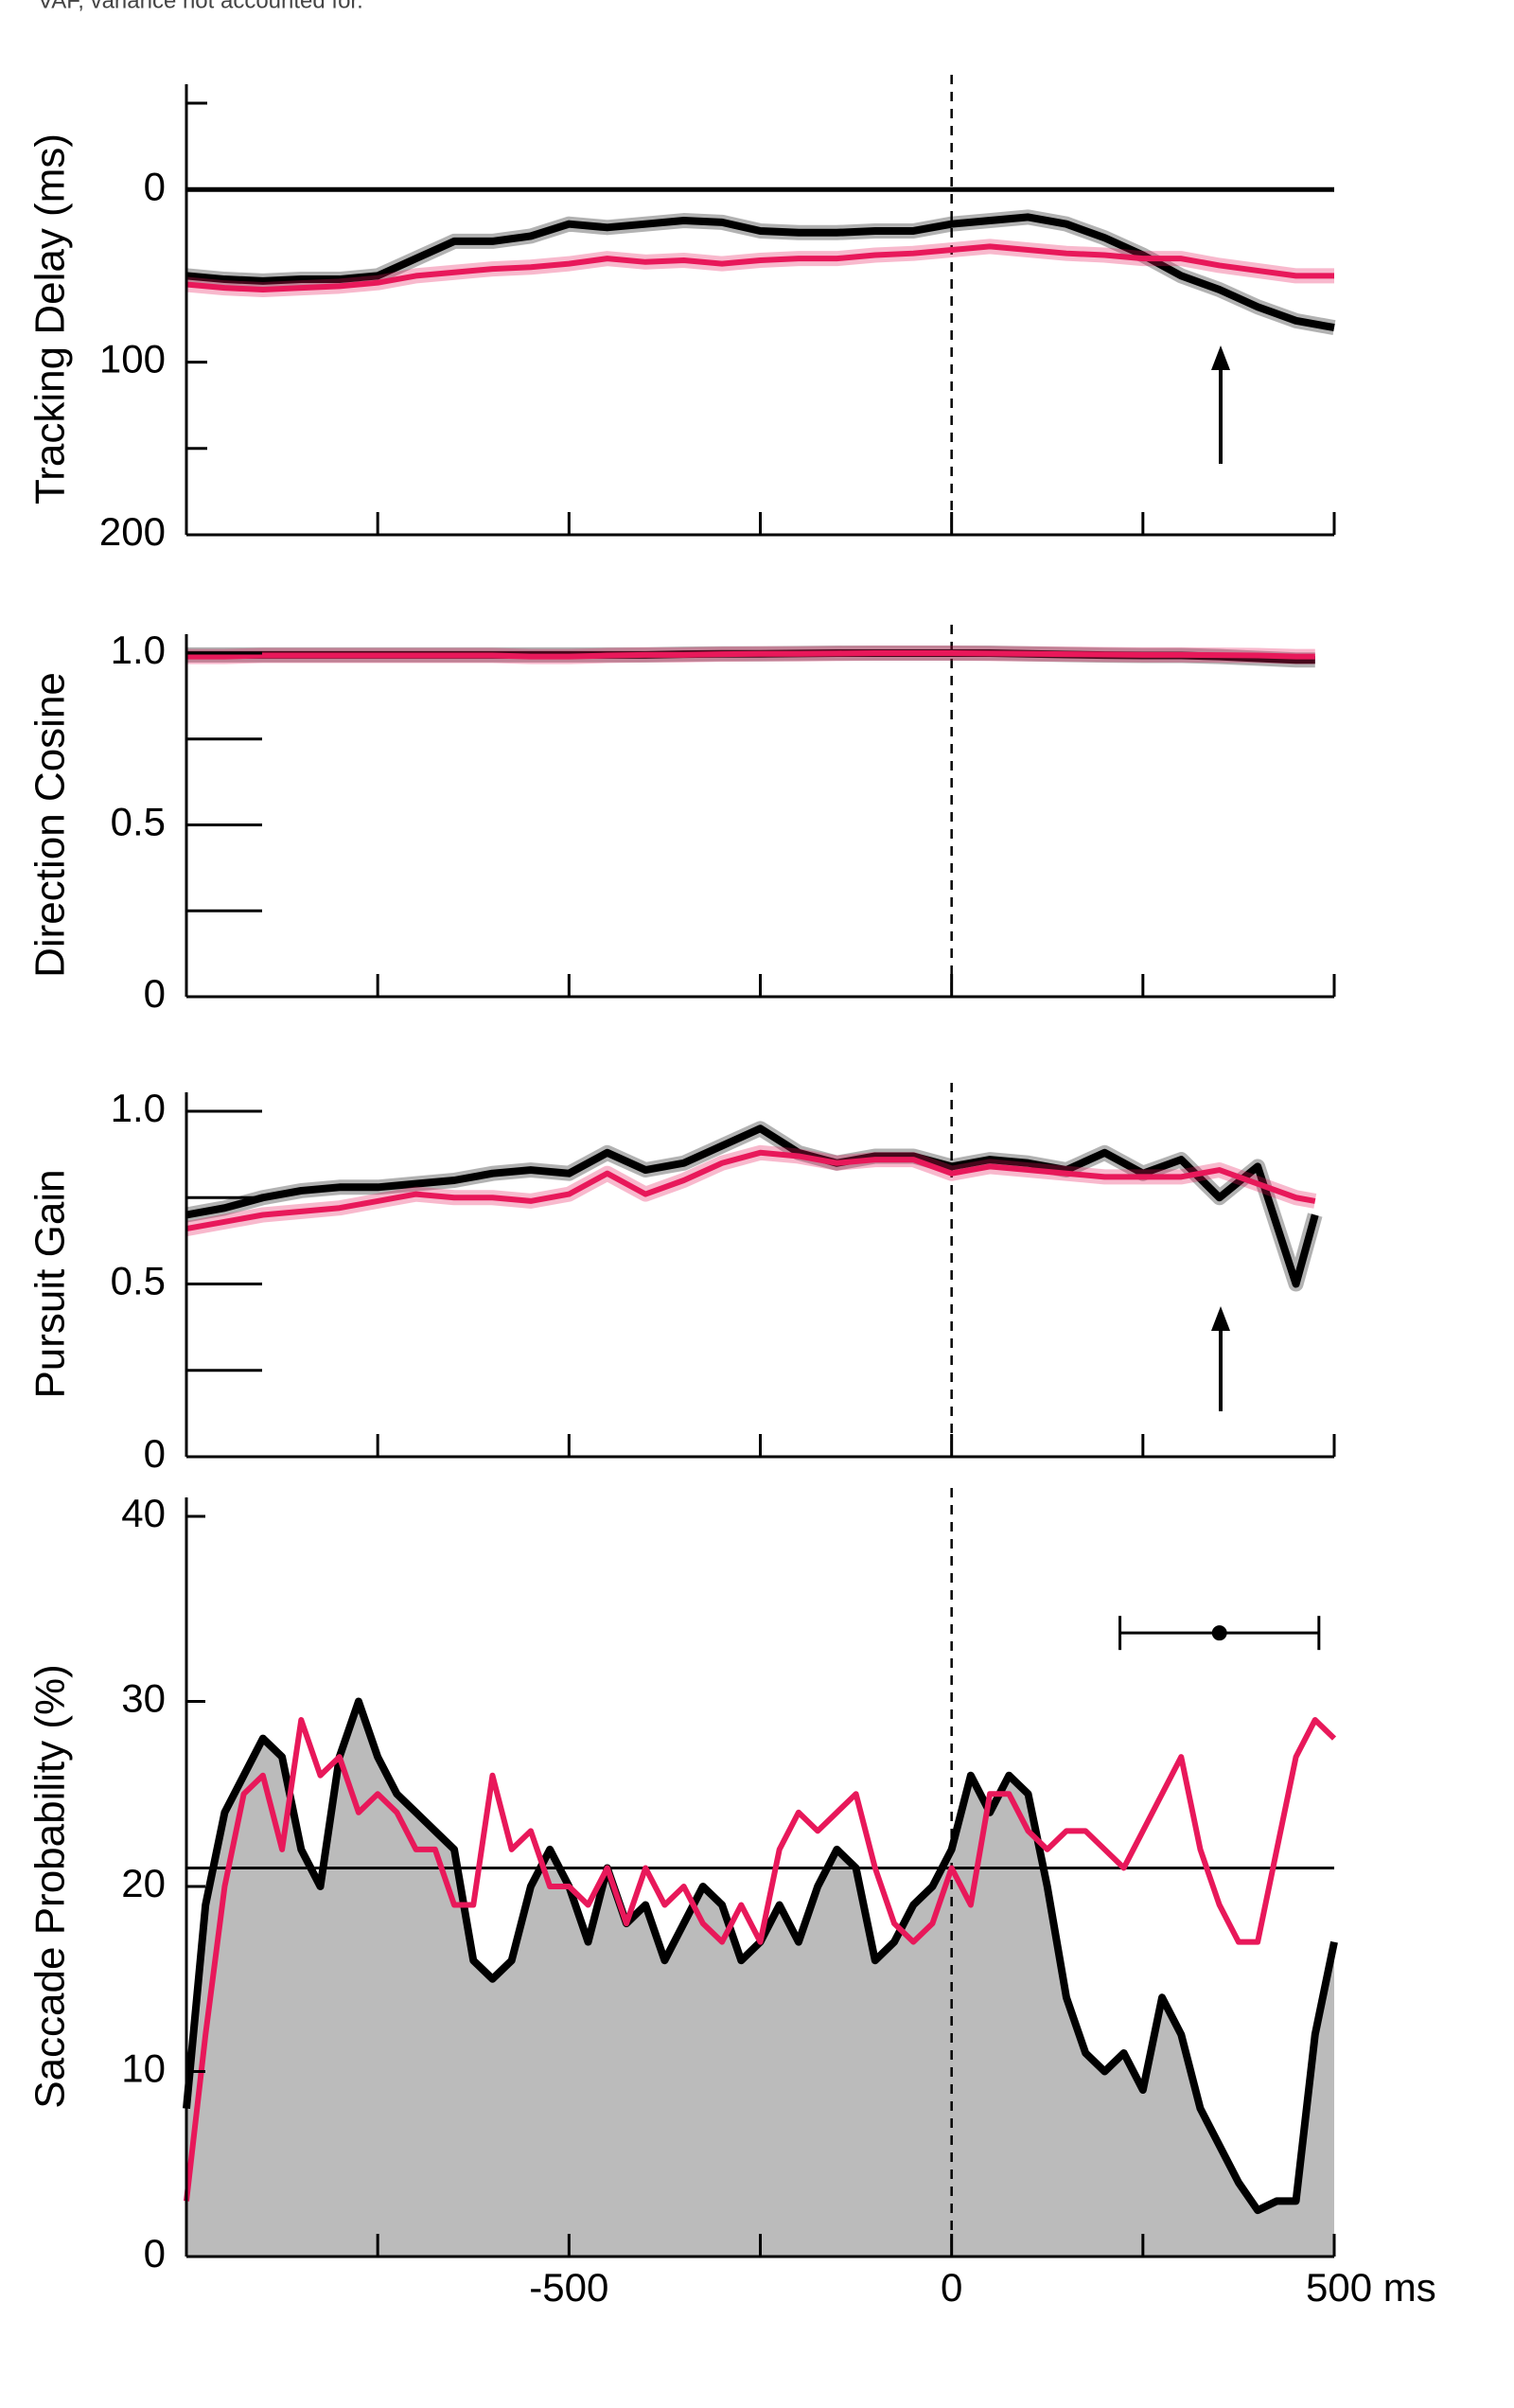 The width and height of the screenshot is (1514, 2408). Describe the element at coordinates (143, 1513) in the screenshot. I see `y-tick-label: 40` at that location.